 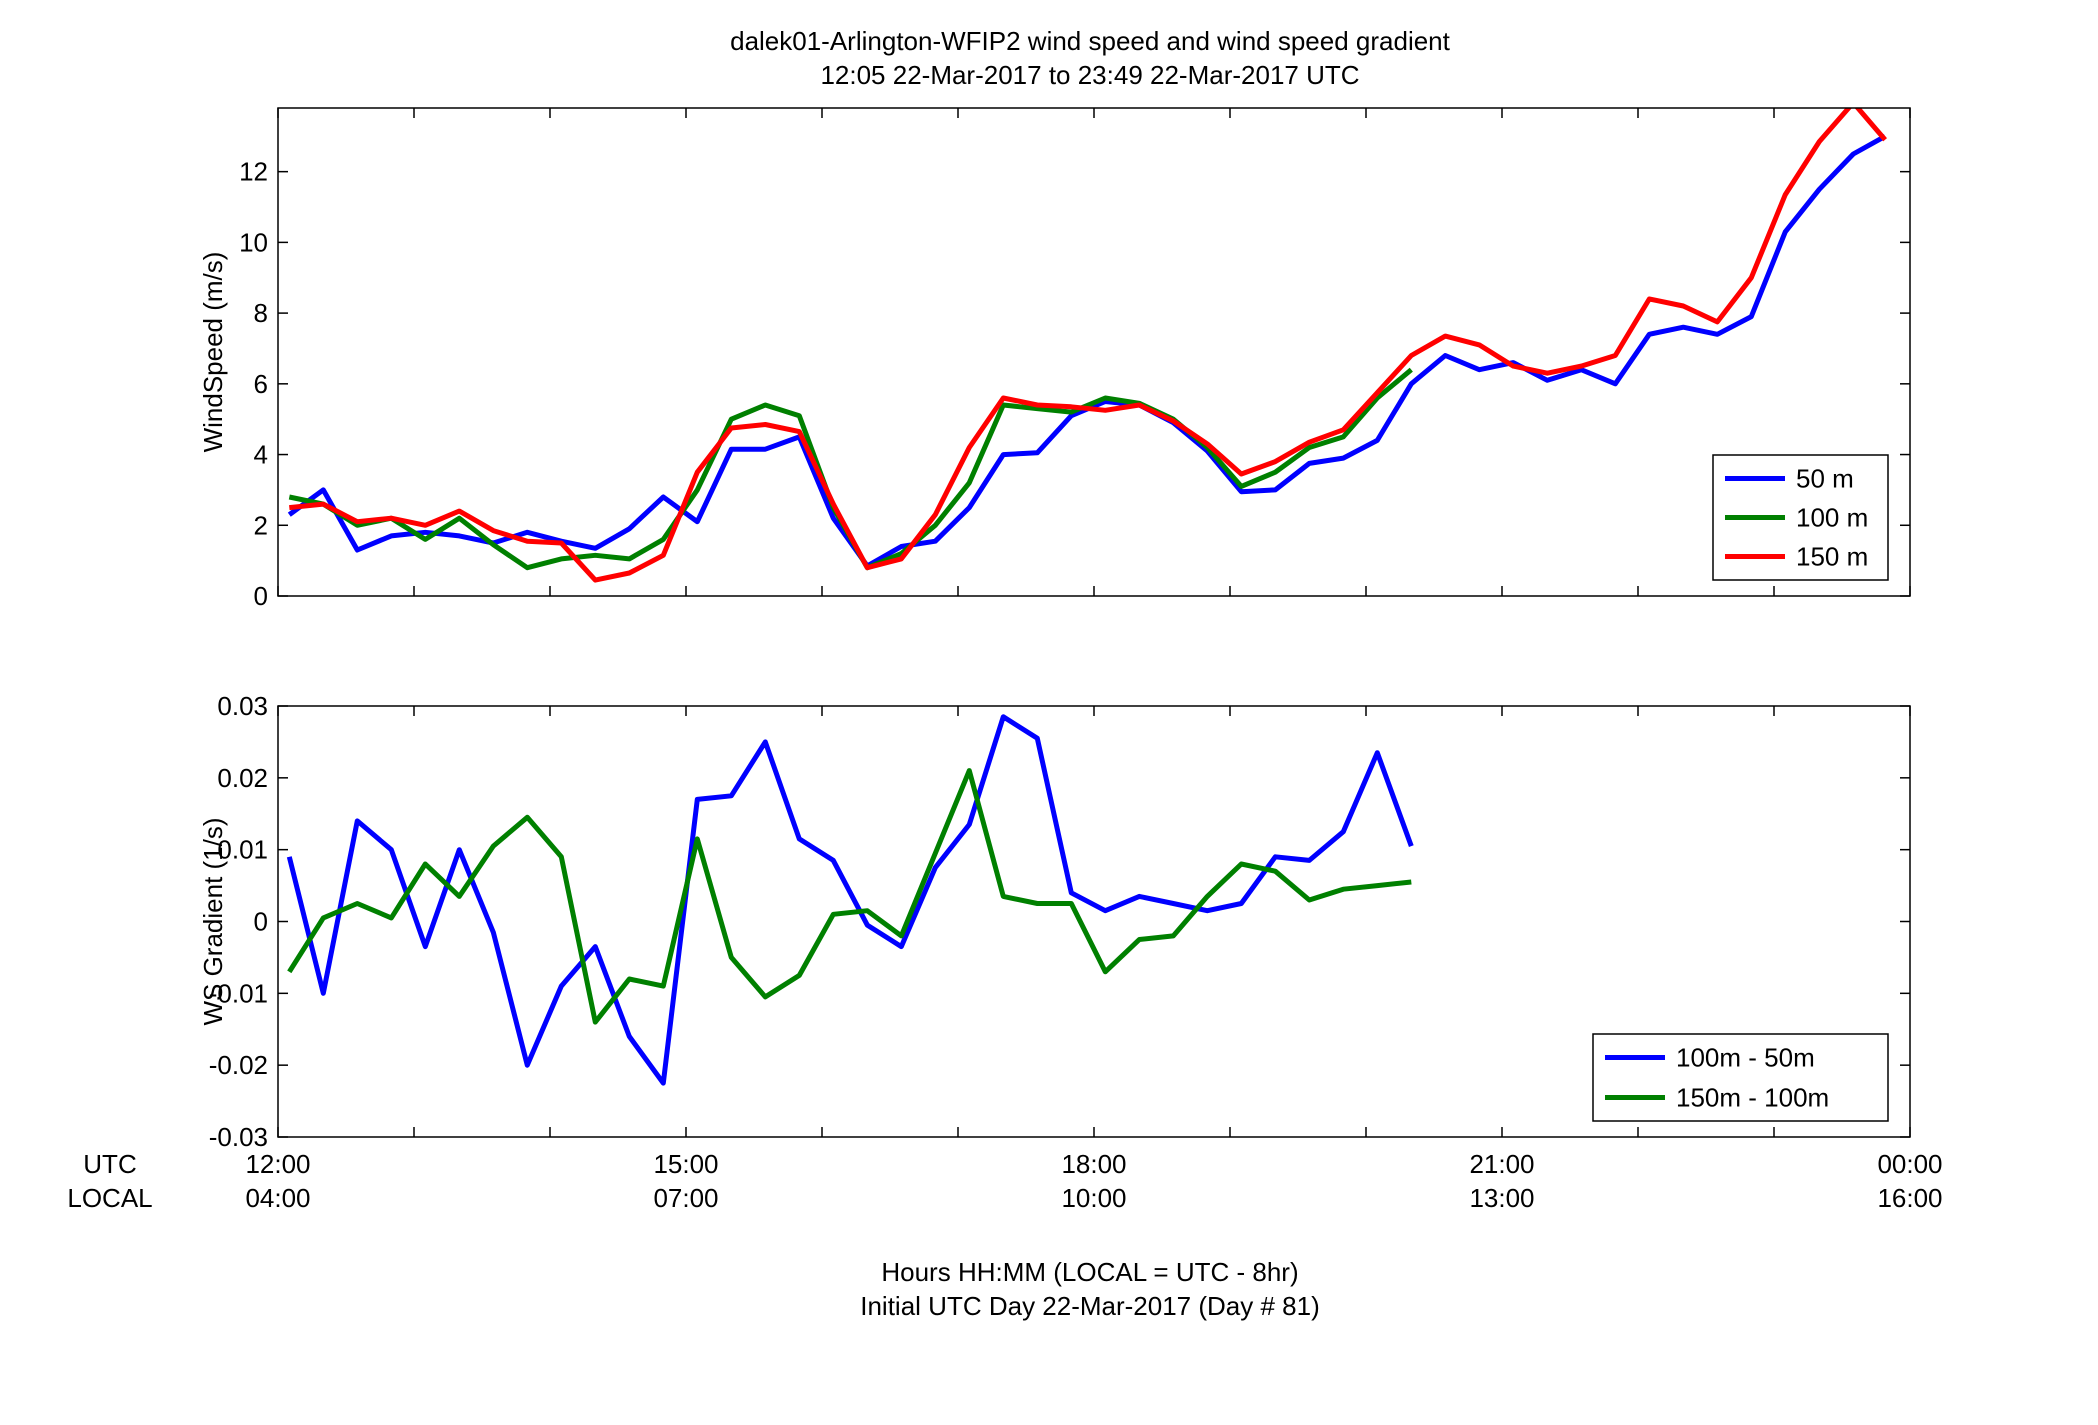 What do you see at coordinates (238, 1065) in the screenshot?
I see `y-tick-label: -0.02` at bounding box center [238, 1065].